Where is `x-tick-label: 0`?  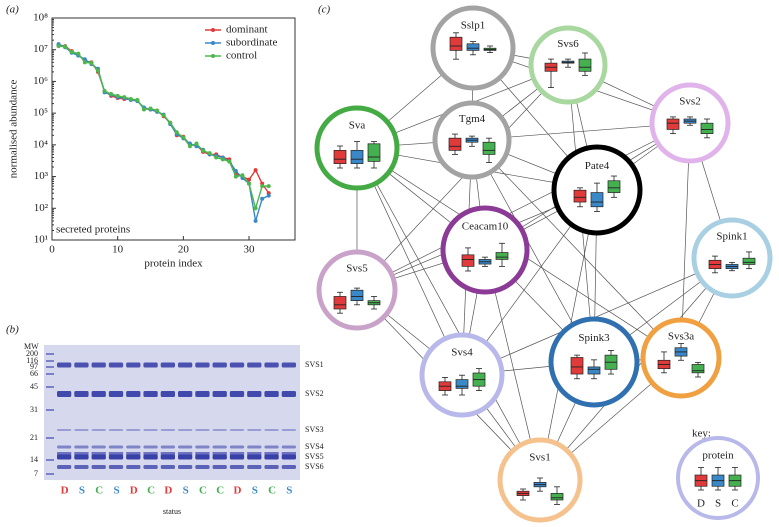
x-tick-label: 0 is located at coordinates (52, 250).